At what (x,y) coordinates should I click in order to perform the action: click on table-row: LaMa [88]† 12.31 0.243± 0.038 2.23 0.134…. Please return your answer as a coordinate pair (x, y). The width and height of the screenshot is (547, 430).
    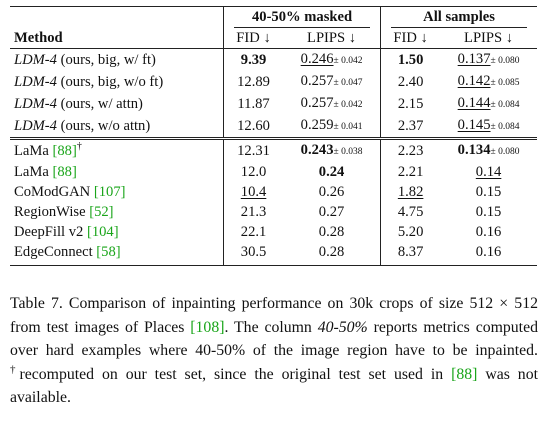
    Looking at the image, I should click on (273, 151).